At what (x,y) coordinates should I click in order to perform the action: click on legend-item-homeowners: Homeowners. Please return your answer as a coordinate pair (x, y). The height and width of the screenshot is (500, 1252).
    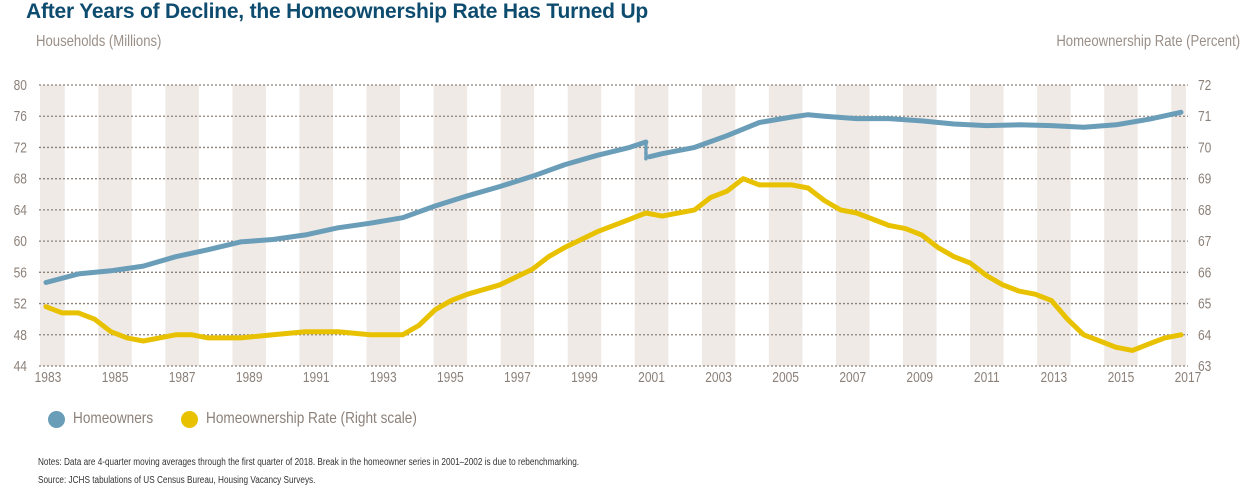
    Looking at the image, I should click on (107, 419).